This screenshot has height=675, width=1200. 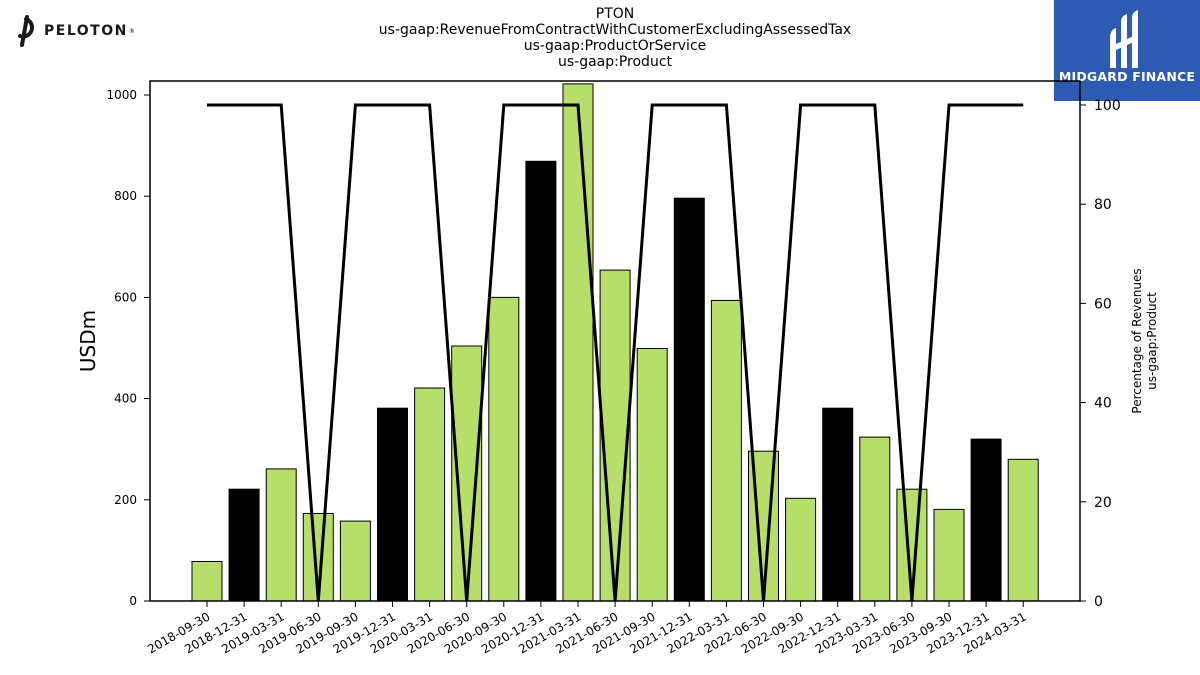 What do you see at coordinates (125, 297) in the screenshot?
I see `left-tick-label: 600` at bounding box center [125, 297].